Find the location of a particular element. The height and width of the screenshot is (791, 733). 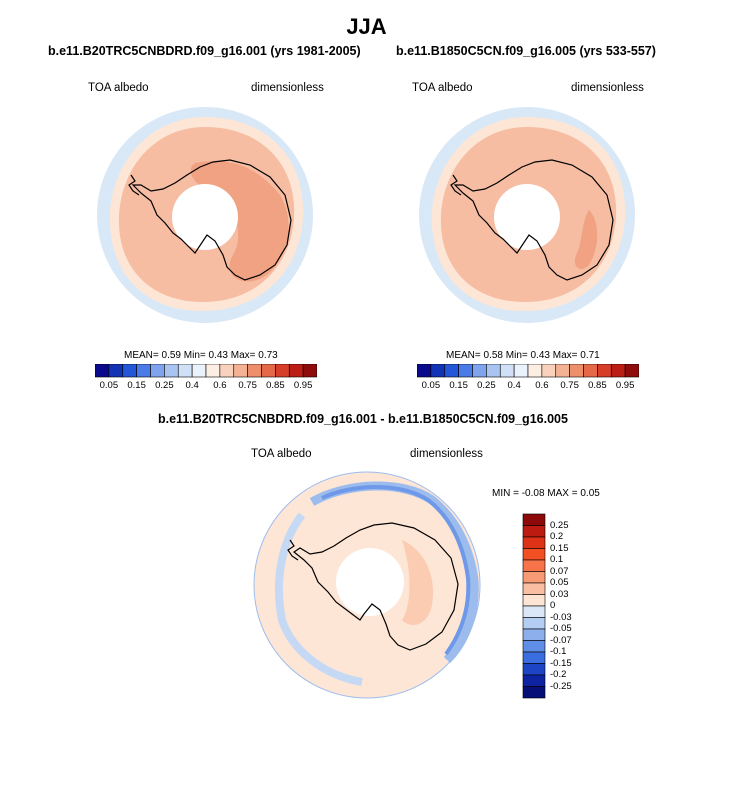

panel2-antarctica-coastline is located at coordinates (533, 220).